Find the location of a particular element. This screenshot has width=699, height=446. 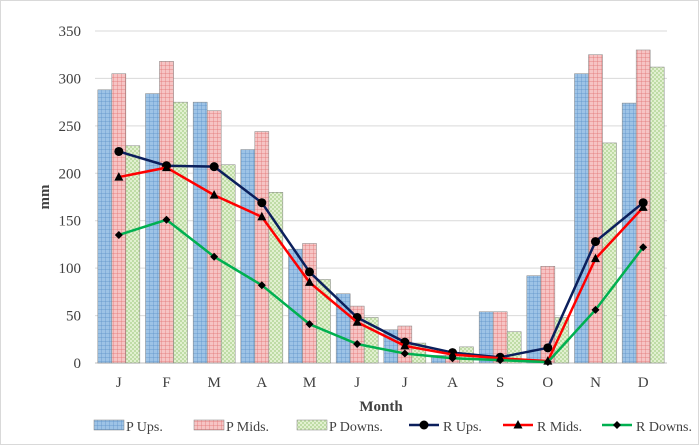

legend-item: R Downs. is located at coordinates (647, 427).